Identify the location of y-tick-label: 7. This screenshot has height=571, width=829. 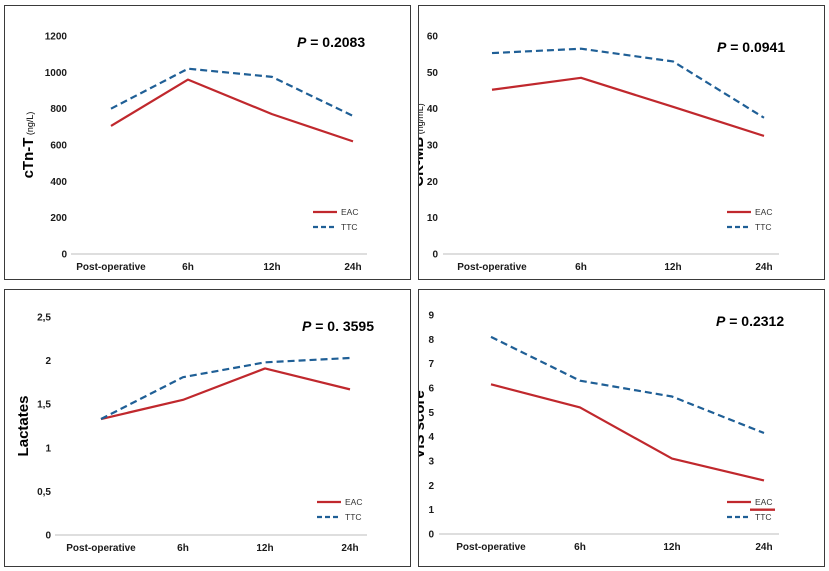
(431, 364).